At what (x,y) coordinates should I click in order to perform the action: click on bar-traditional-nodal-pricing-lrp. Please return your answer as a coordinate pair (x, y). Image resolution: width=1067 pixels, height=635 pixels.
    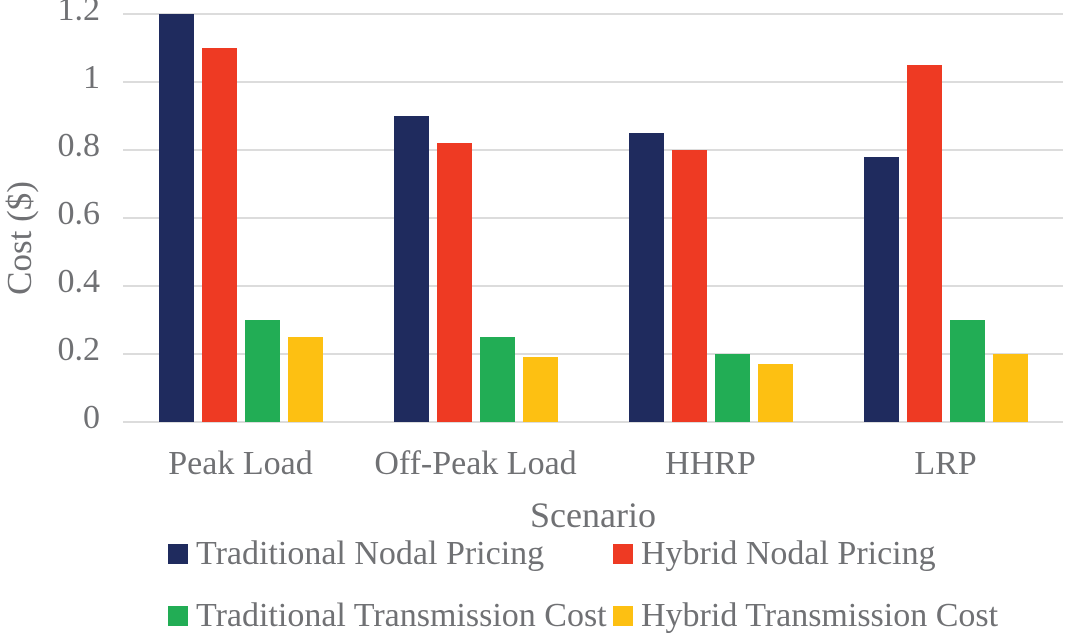
    Looking at the image, I should click on (881, 289).